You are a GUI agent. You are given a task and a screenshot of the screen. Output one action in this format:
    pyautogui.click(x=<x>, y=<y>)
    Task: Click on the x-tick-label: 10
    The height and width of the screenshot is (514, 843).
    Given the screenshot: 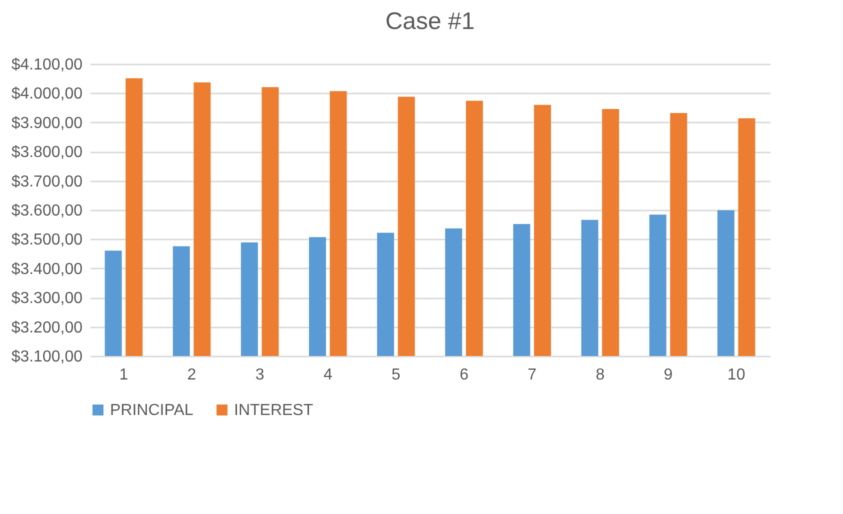 What is the action you would take?
    pyautogui.click(x=736, y=375)
    